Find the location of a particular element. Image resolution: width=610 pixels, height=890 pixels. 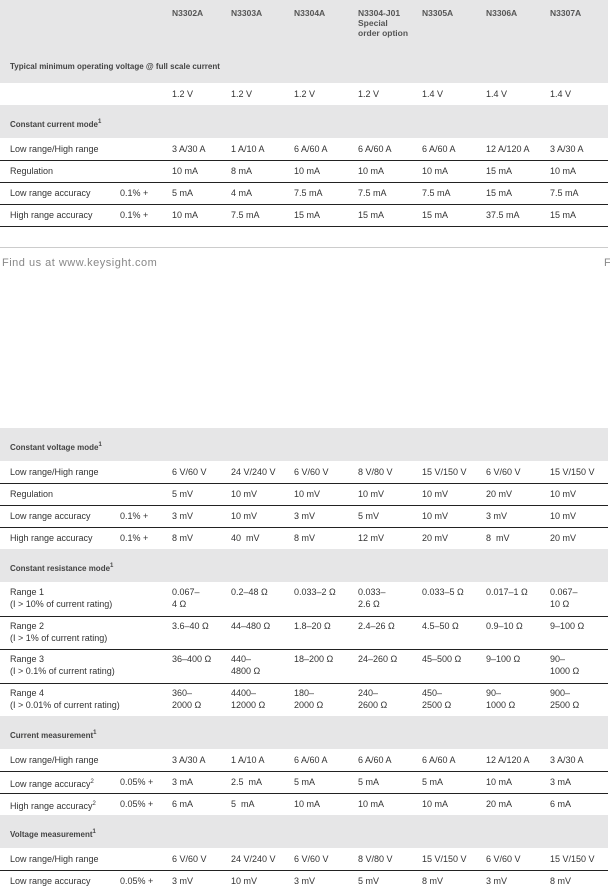

cell-value: 0.067– 10 Ω is located at coordinates (564, 598).